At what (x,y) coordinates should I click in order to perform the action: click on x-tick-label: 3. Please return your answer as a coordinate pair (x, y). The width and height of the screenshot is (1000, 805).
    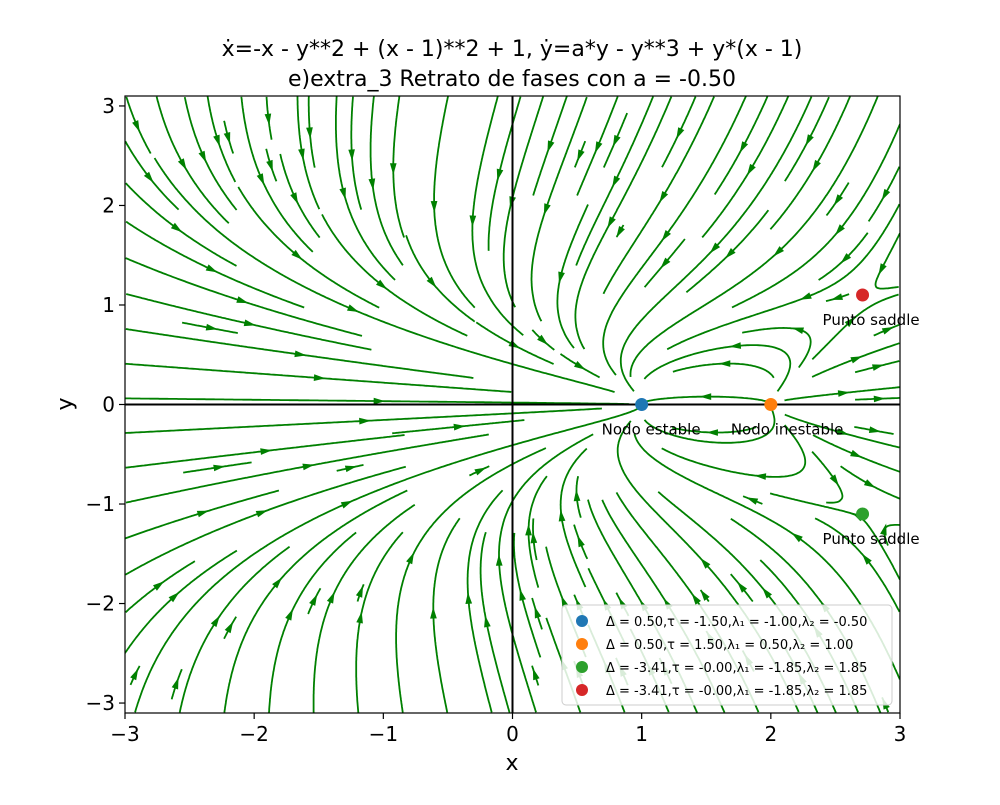
    Looking at the image, I should click on (900, 734).